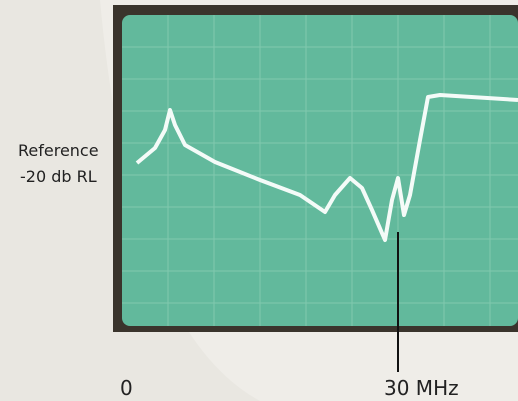 This screenshot has width=518, height=401. I want to click on level-label: -20 db RL, so click(58, 176).